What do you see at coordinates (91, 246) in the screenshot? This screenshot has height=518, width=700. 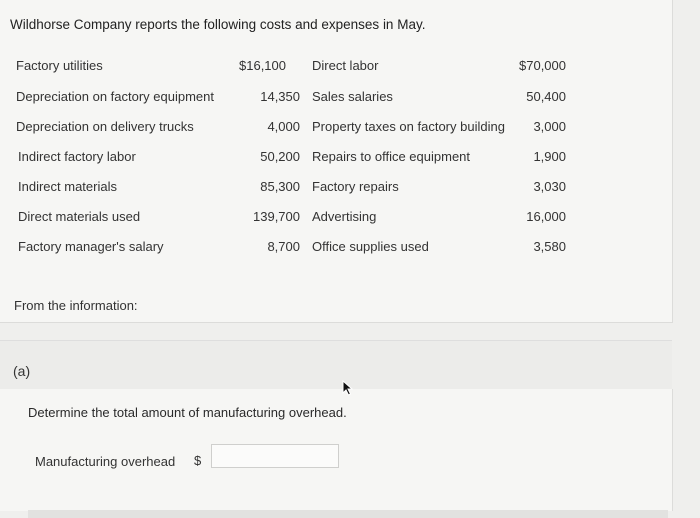 I see `cost-label: Factory manager's salary` at bounding box center [91, 246].